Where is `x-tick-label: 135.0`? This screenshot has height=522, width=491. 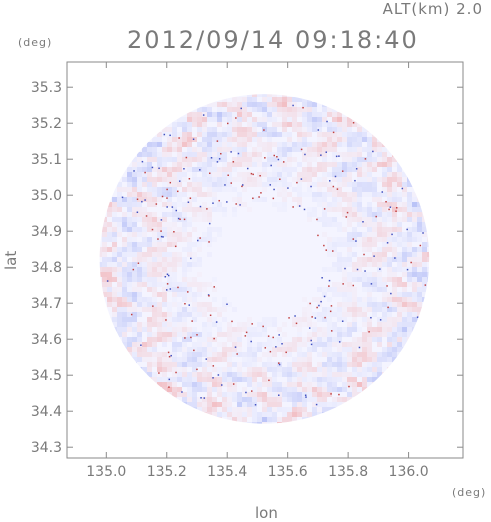
x-tick-label: 135.0 is located at coordinates (106, 472).